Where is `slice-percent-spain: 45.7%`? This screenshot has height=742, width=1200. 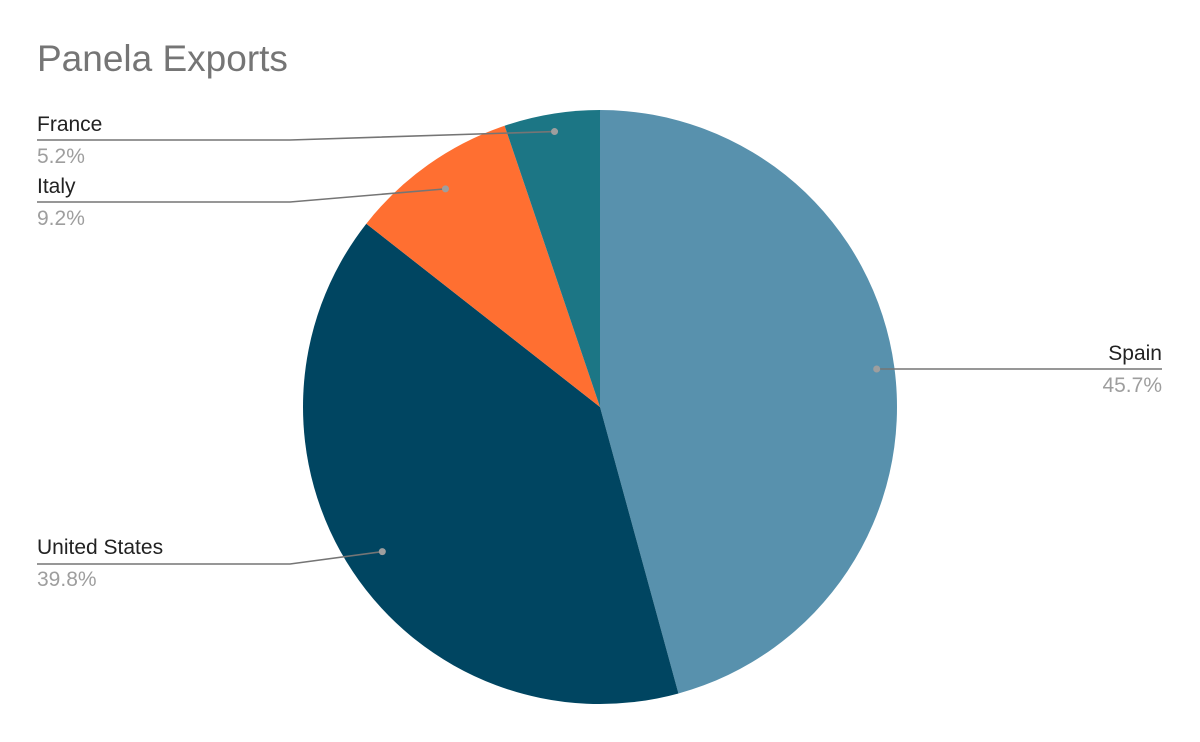
slice-percent-spain: 45.7% is located at coordinates (1132, 385).